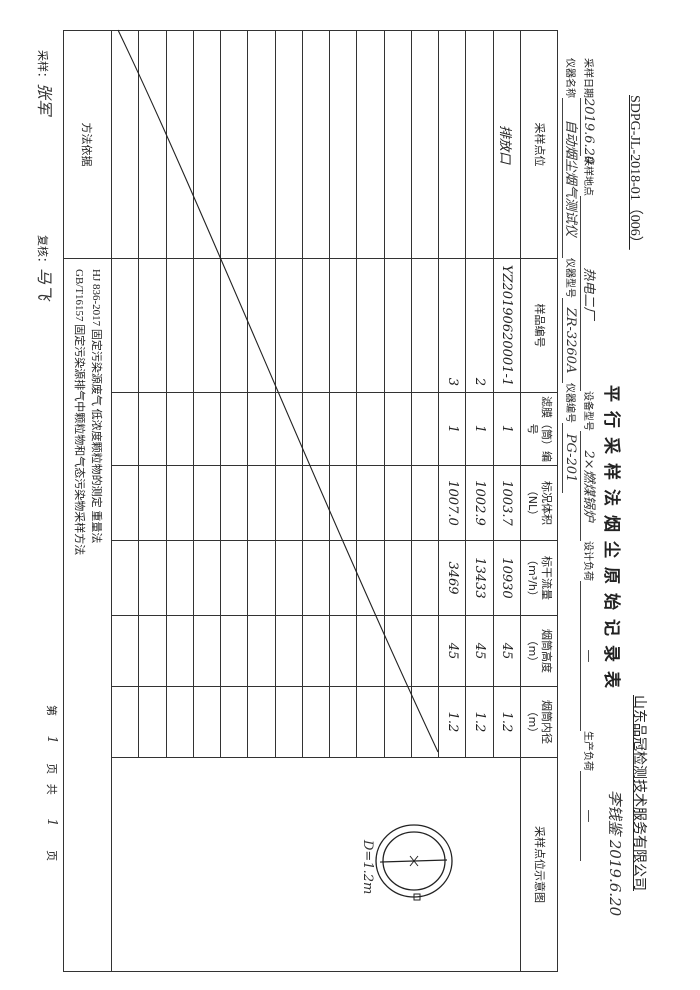 This screenshot has width=700, height=990. Describe the element at coordinates (44, 83) in the screenshot. I see `sampler-signature: 采样：张军` at that location.